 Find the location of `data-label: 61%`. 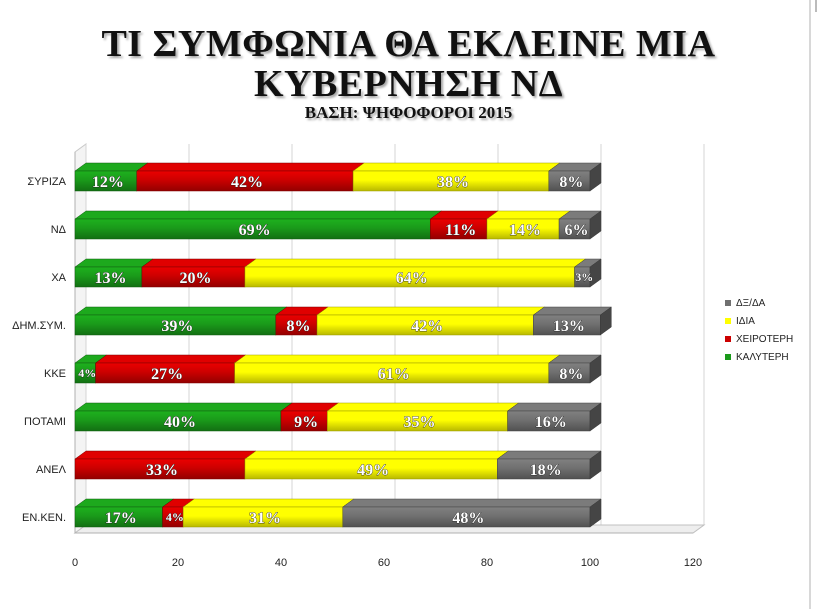

data-label: 61% is located at coordinates (394, 374).